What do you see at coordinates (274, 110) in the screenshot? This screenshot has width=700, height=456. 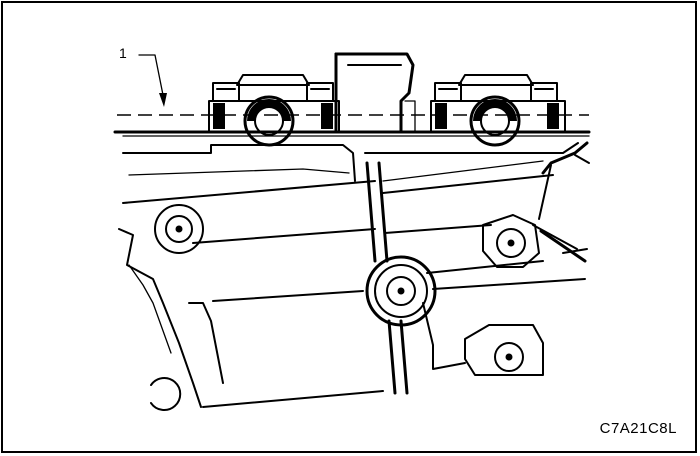 I see `left-camshaft-cap` at bounding box center [274, 110].